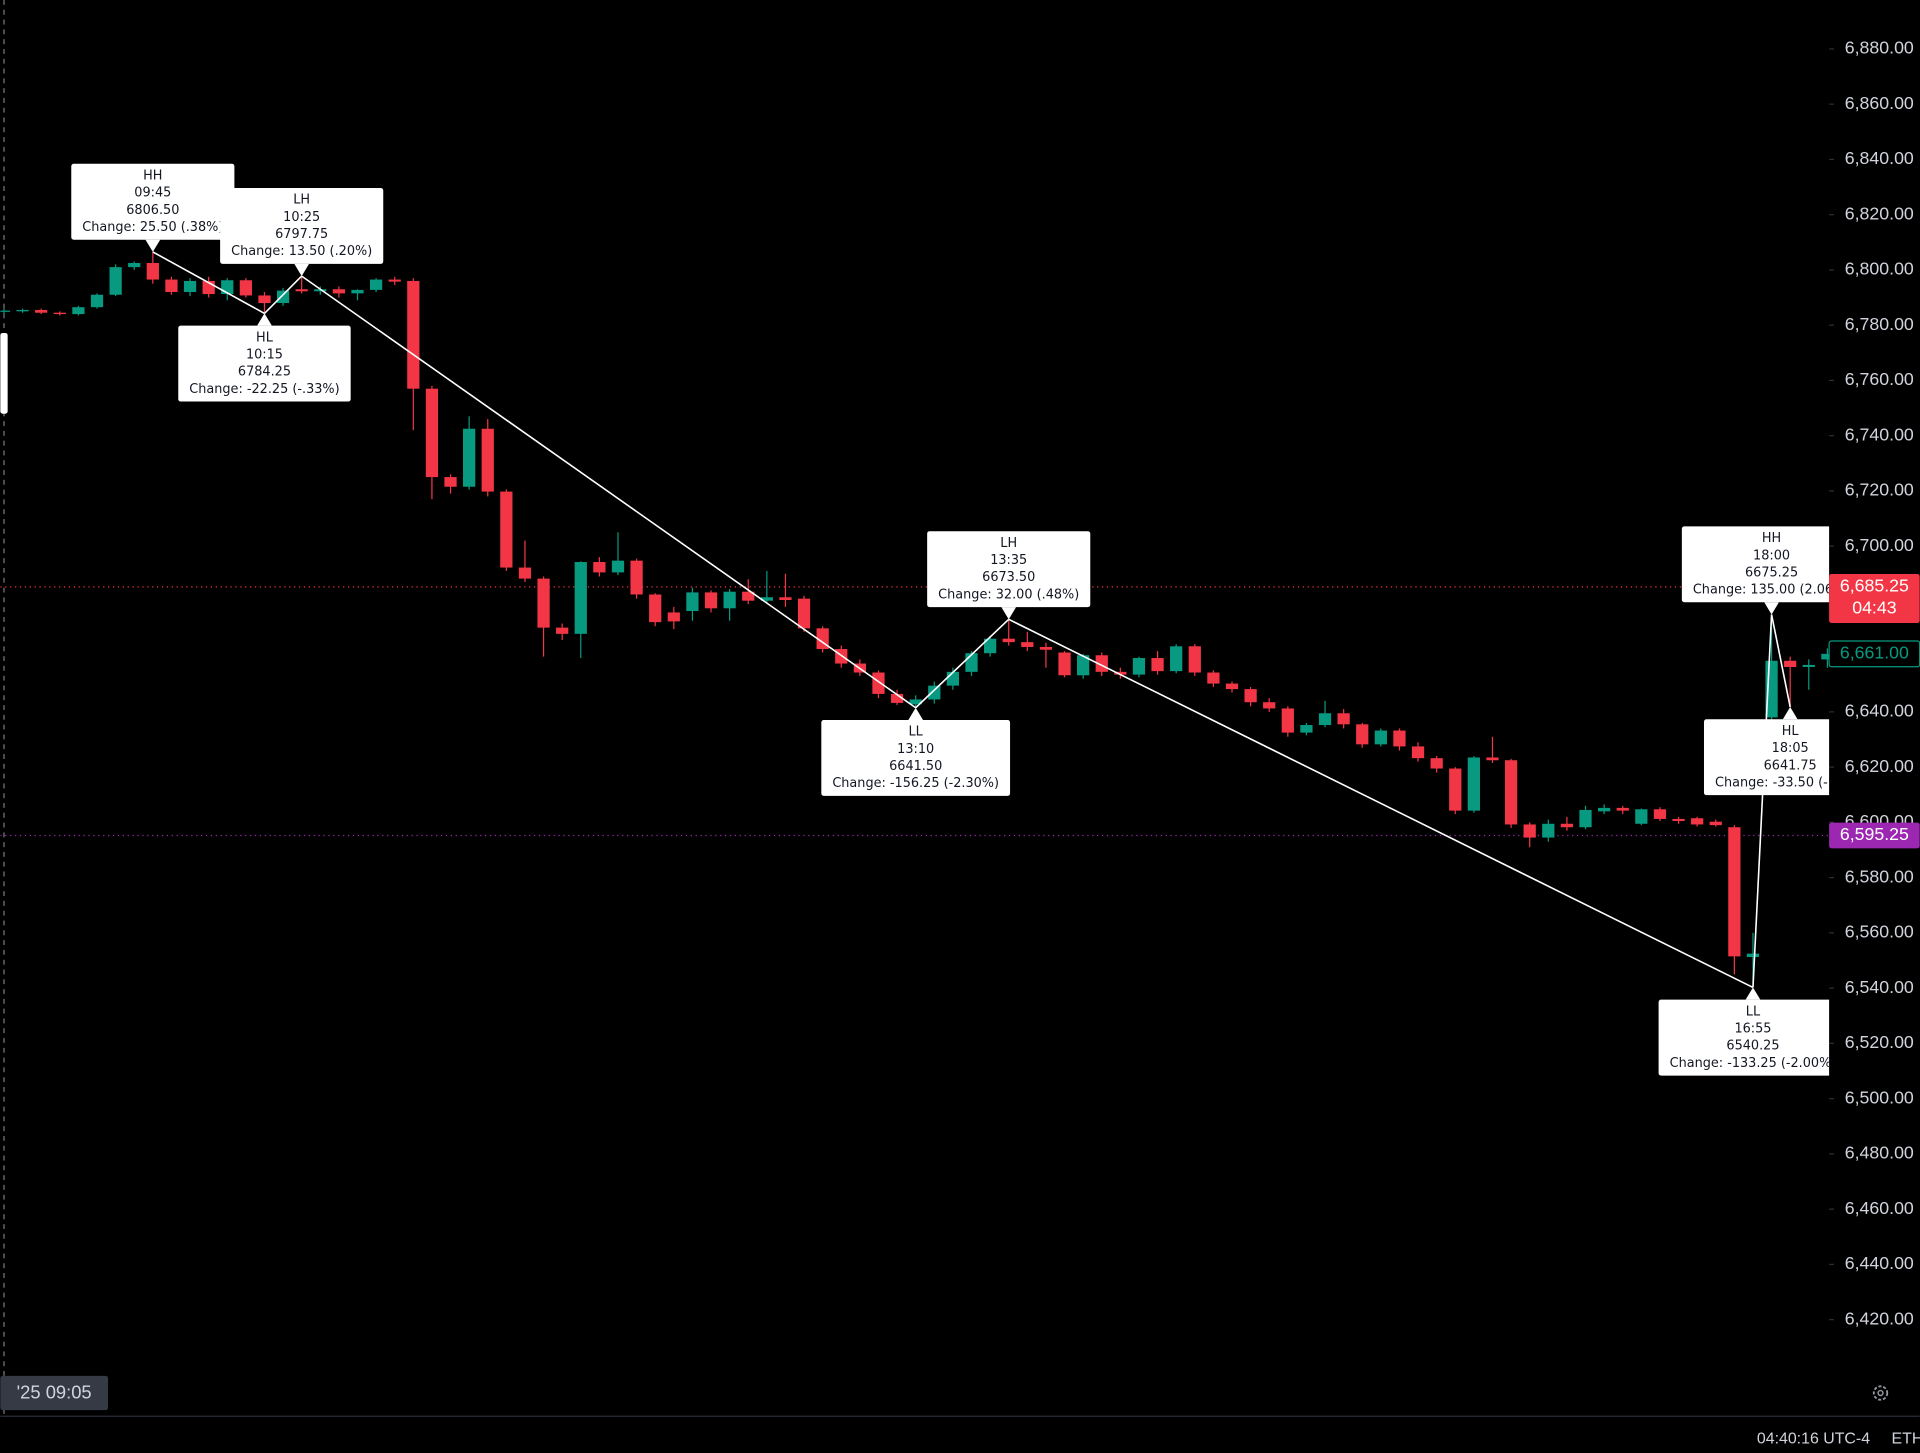 Image resolution: width=1920 pixels, height=1453 pixels. What do you see at coordinates (54, 1393) in the screenshot?
I see `crosshair-time-box` at bounding box center [54, 1393].